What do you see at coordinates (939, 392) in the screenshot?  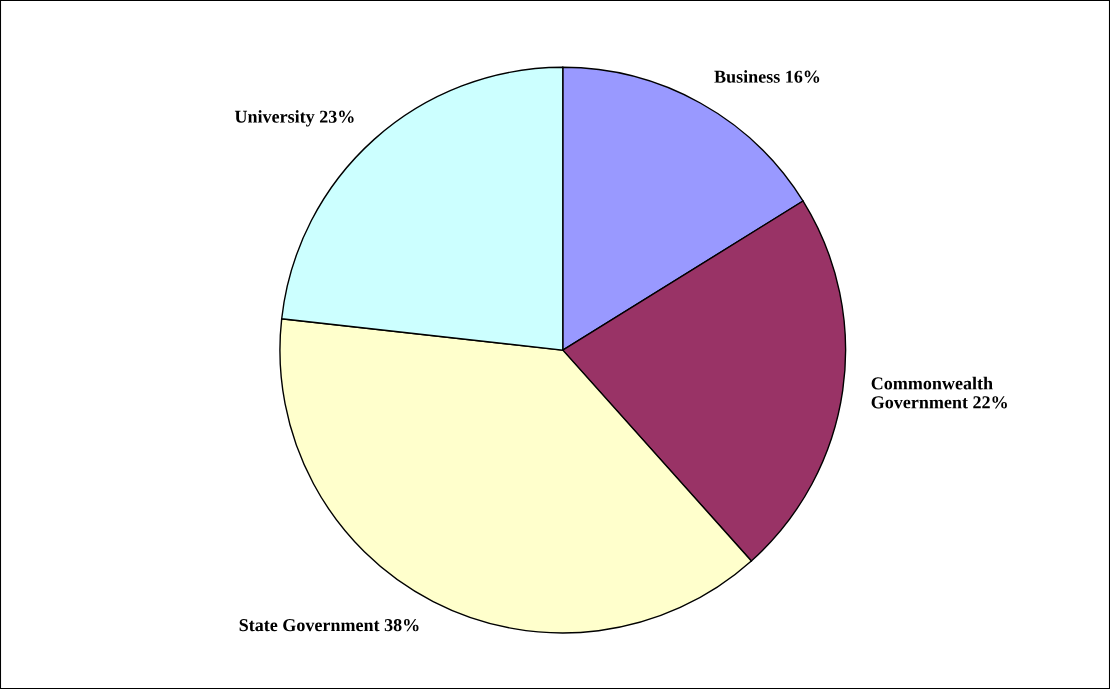 I see `slice-label: Commonwealth Government 22%` at bounding box center [939, 392].